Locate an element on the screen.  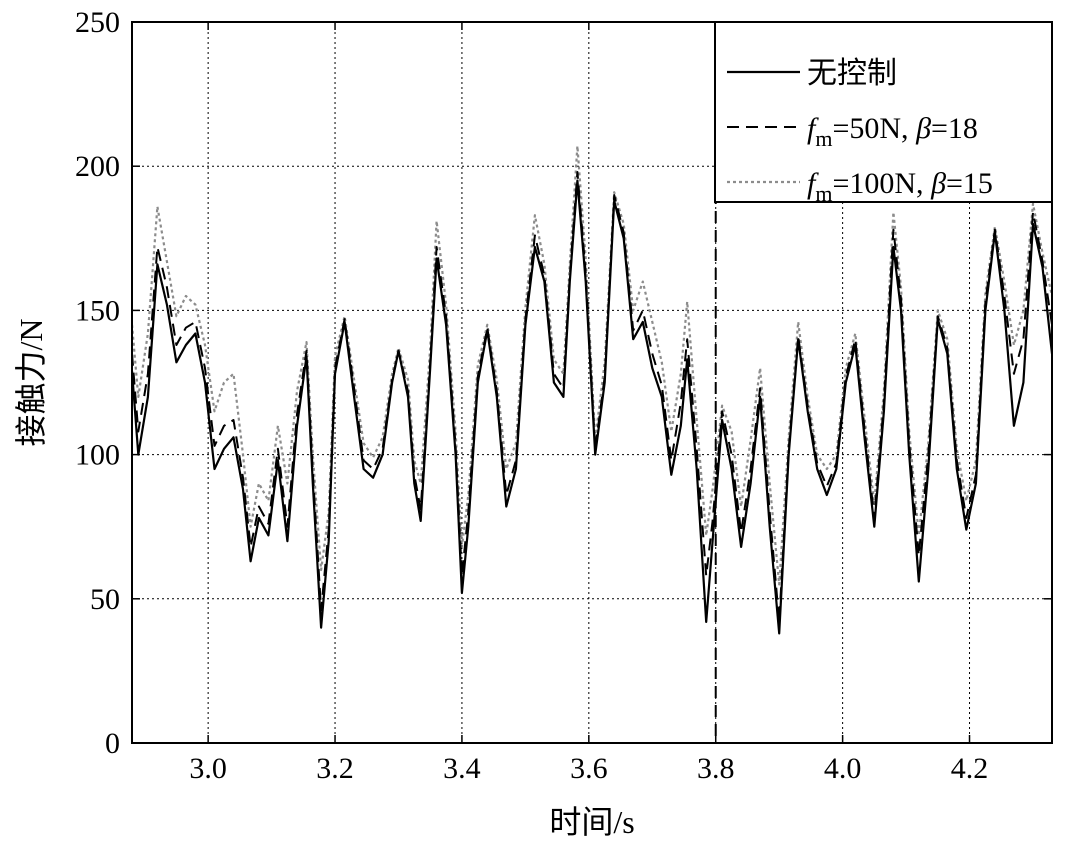
x-tick-label: 4.0 is located at coordinates (843, 768).